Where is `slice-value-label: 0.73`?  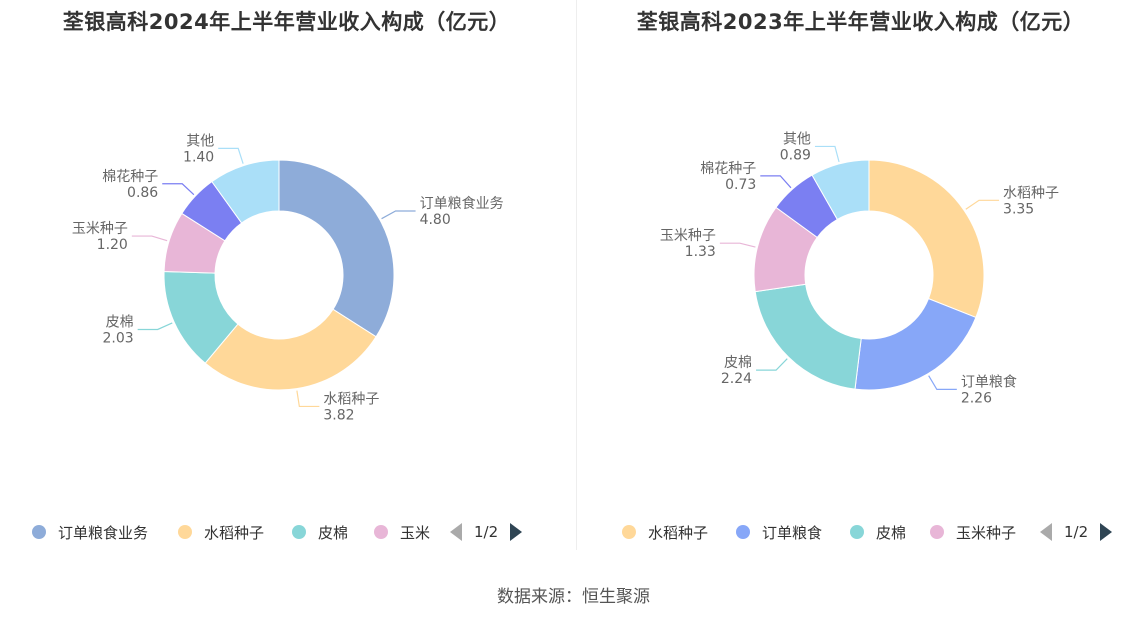 slice-value-label: 0.73 is located at coordinates (740, 185).